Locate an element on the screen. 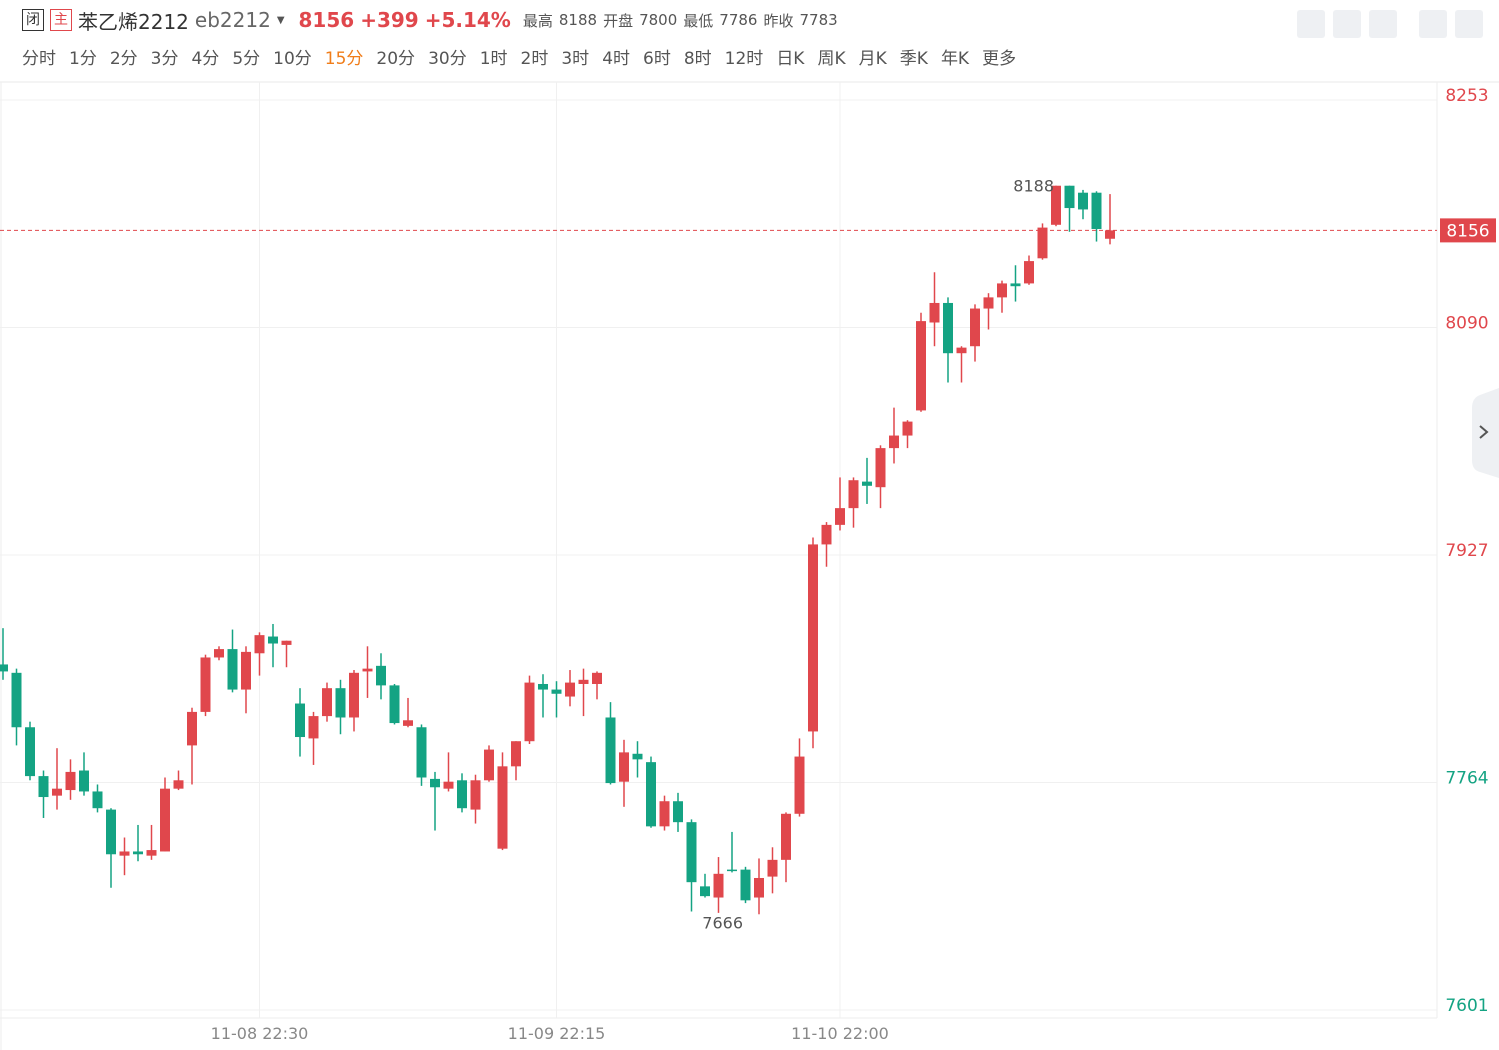 This screenshot has height=1050, width=1499. main-badge: 主 is located at coordinates (61, 20).